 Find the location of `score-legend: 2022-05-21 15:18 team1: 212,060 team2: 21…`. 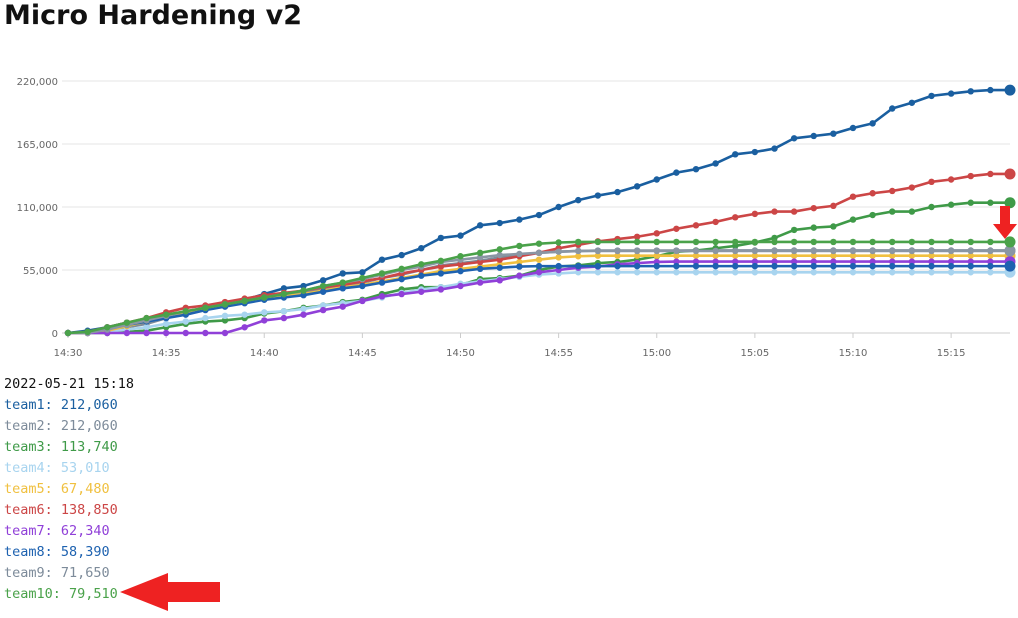

score-legend: 2022-05-21 15:18 team1: 212,060 team2: 21… is located at coordinates (69, 489).